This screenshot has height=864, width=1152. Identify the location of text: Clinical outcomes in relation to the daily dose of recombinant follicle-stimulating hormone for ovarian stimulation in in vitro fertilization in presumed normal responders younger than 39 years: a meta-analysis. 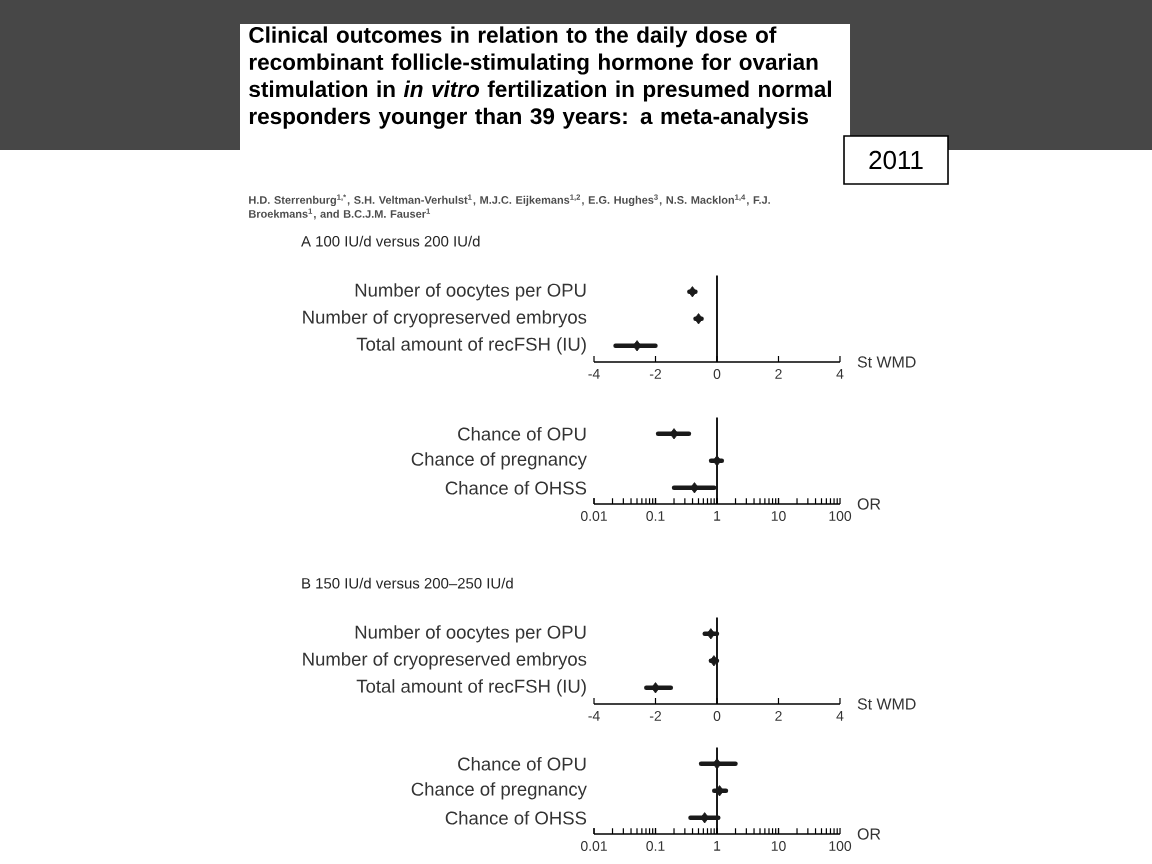
(540, 77).